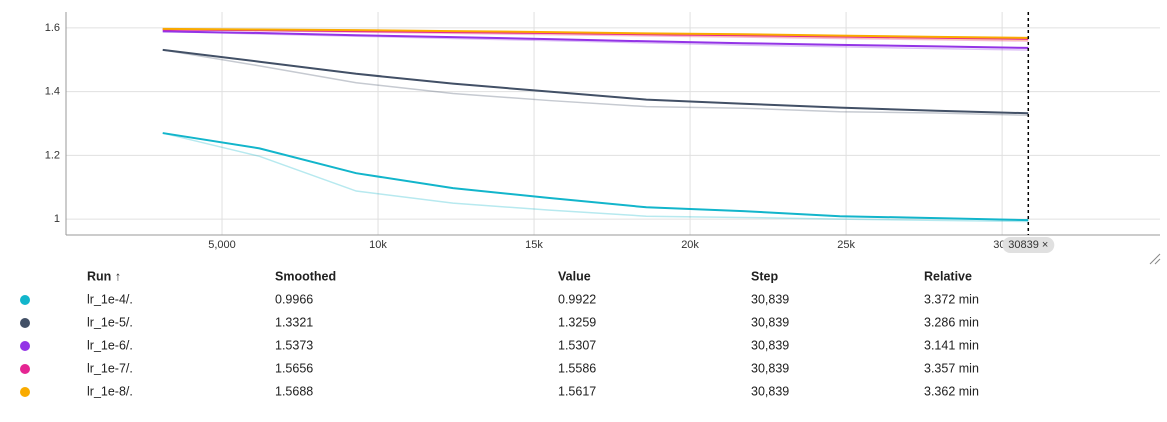 The width and height of the screenshot is (1167, 422). I want to click on cursor-label: 30839 ×, so click(1028, 245).